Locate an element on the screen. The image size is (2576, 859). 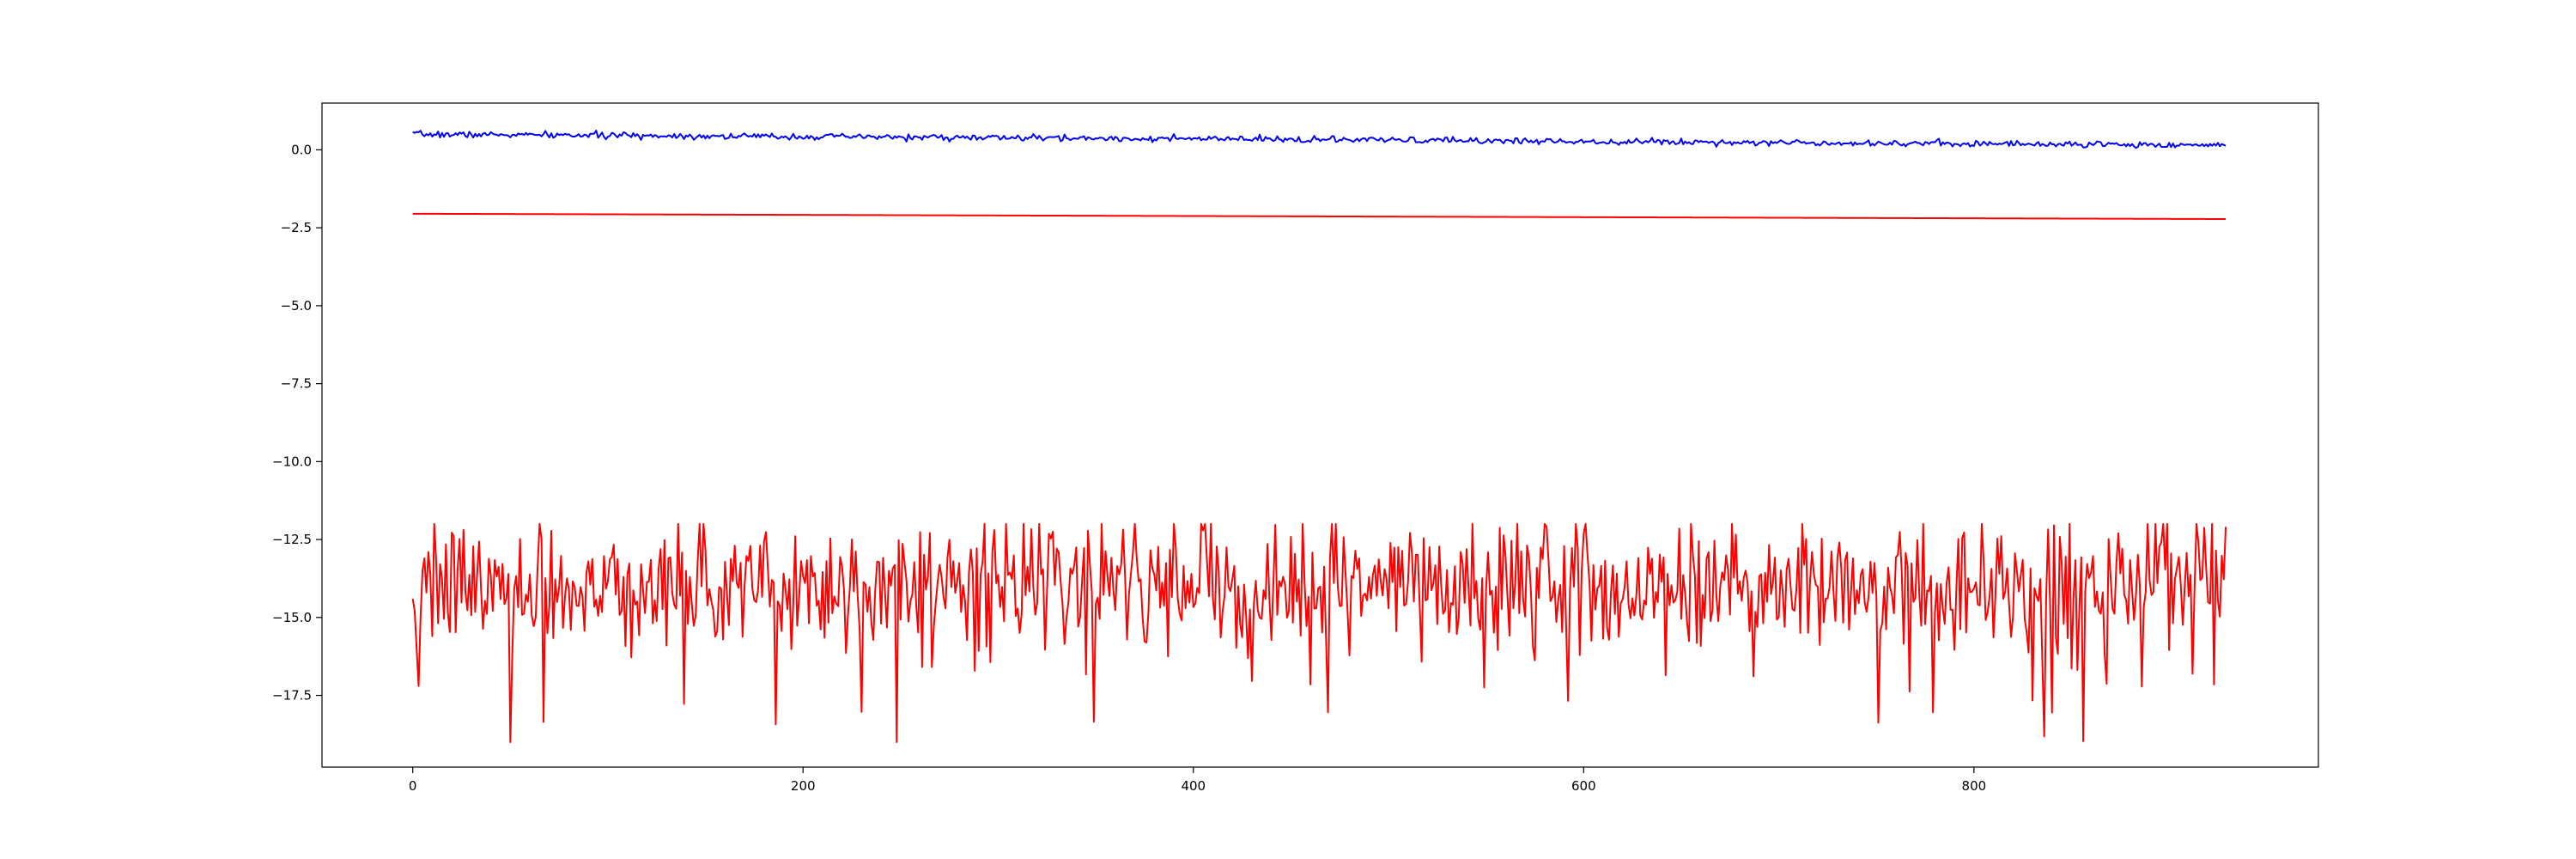
x-tick-label: 0 is located at coordinates (413, 786).